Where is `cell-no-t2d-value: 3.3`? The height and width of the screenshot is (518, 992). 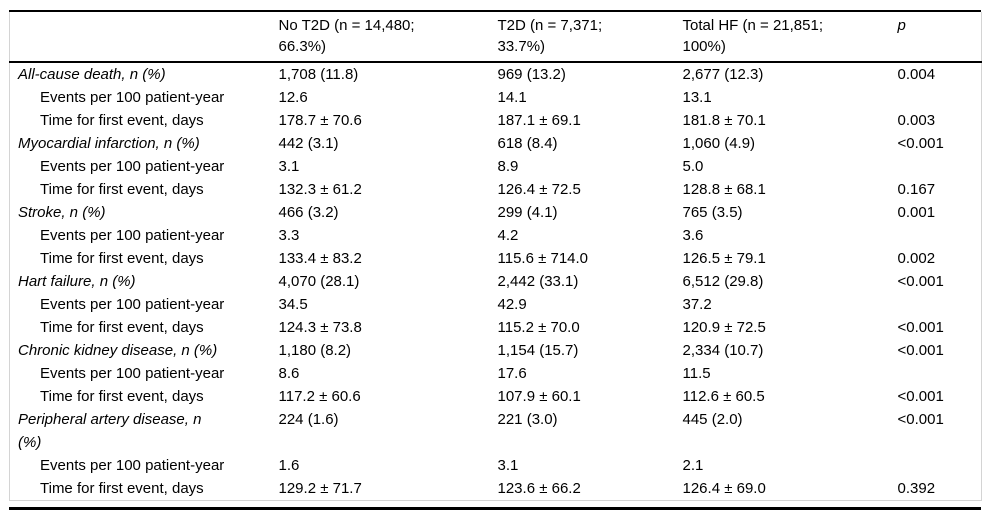 cell-no-t2d-value: 3.3 is located at coordinates (289, 235).